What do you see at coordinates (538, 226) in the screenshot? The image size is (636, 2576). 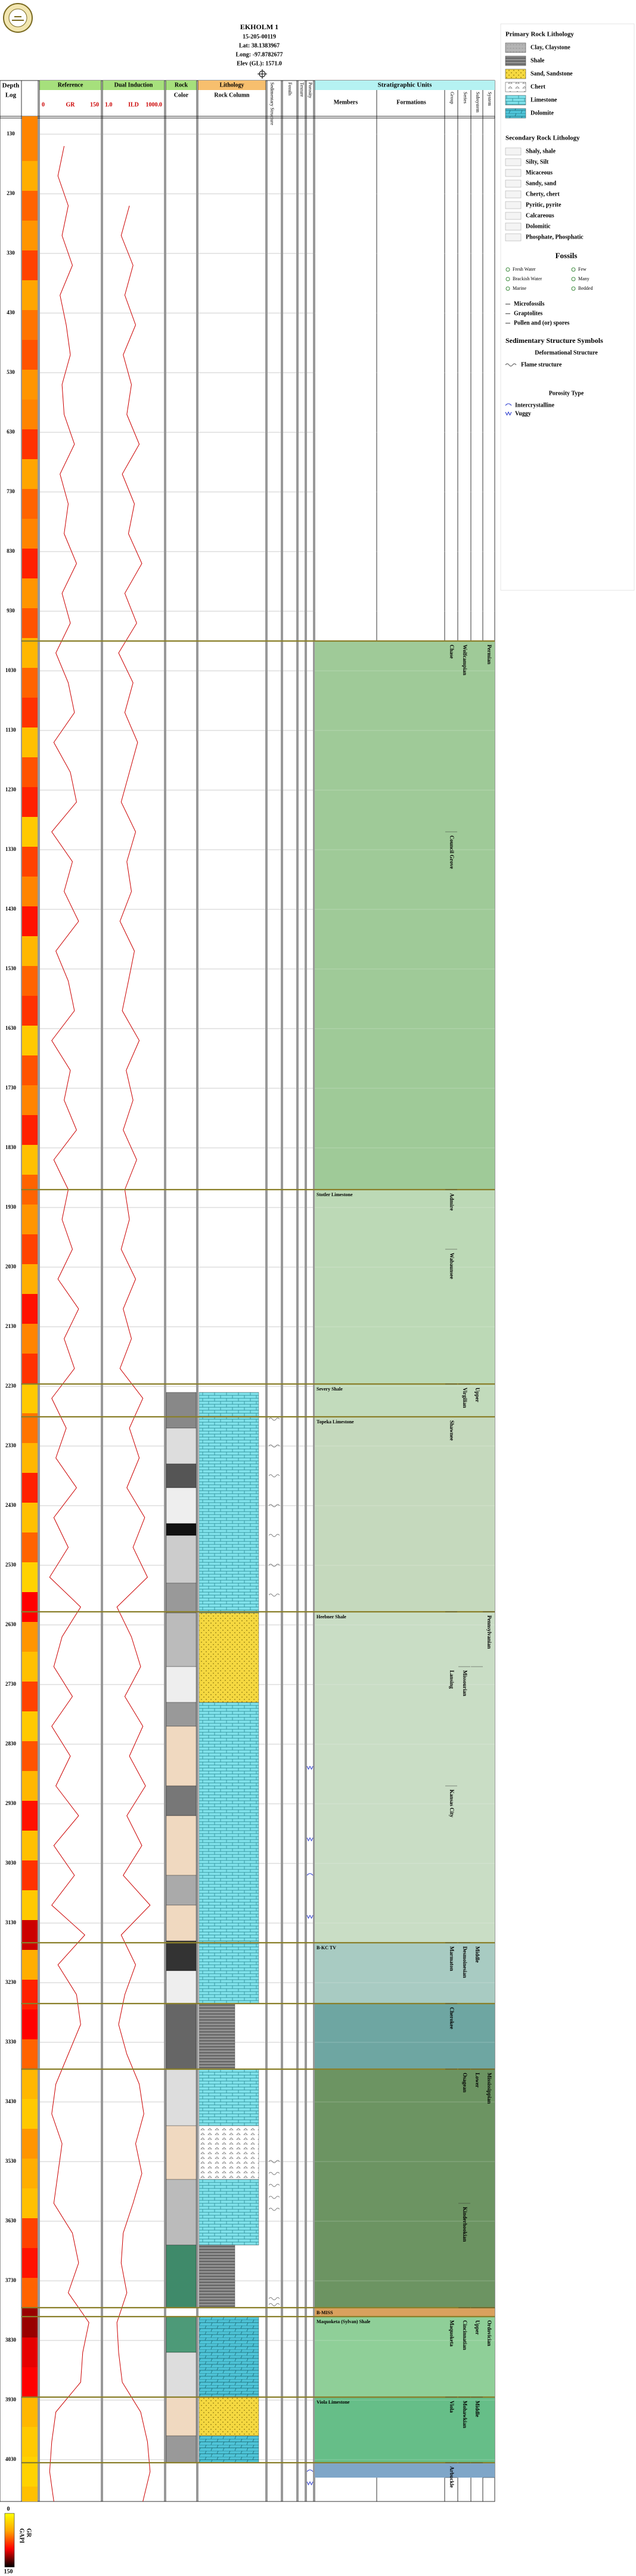 I see `legend-label: Dolomitic` at bounding box center [538, 226].